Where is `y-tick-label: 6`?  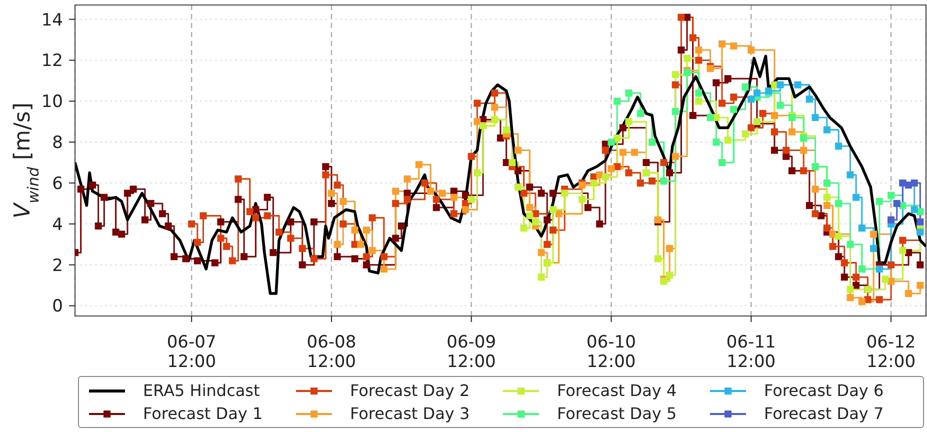
y-tick-label: 6 is located at coordinates (57, 184).